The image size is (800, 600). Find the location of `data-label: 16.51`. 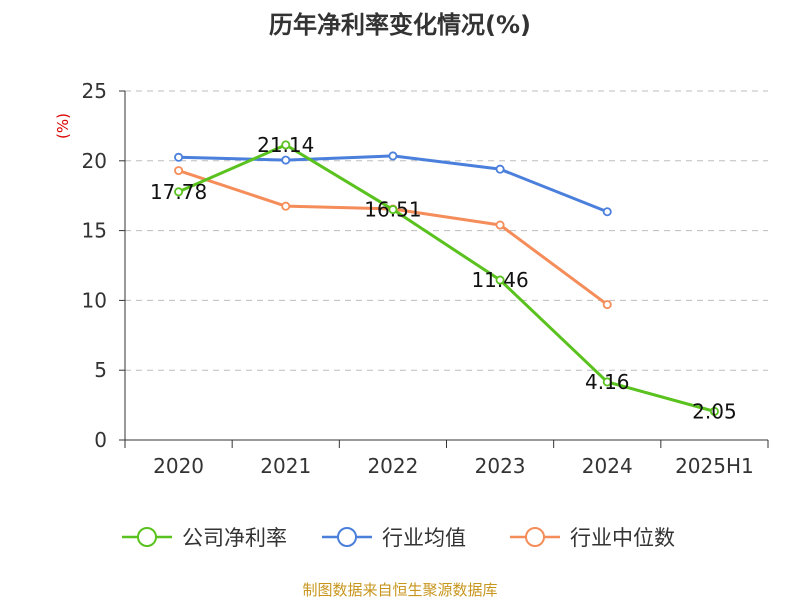

data-label: 16.51 is located at coordinates (392, 210).